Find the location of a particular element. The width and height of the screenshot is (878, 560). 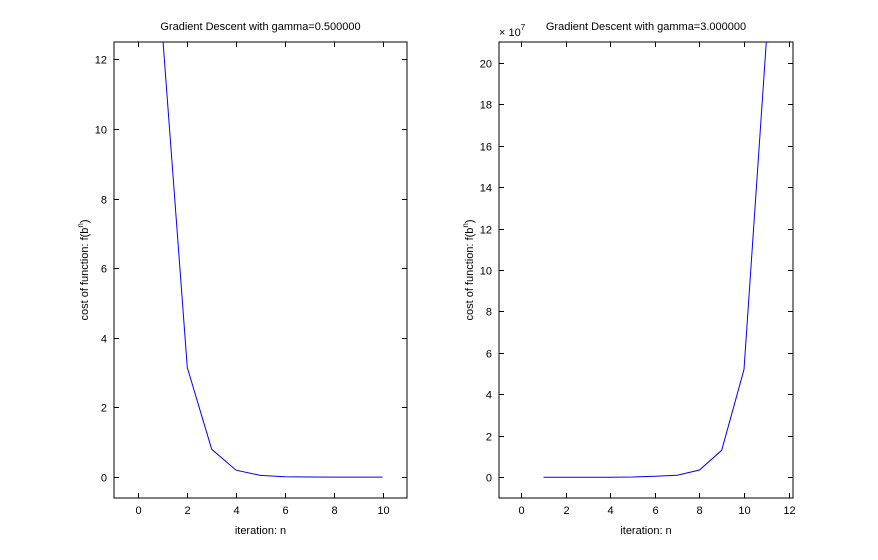

y-exponent-label: × 10⁷ is located at coordinates (512, 31).